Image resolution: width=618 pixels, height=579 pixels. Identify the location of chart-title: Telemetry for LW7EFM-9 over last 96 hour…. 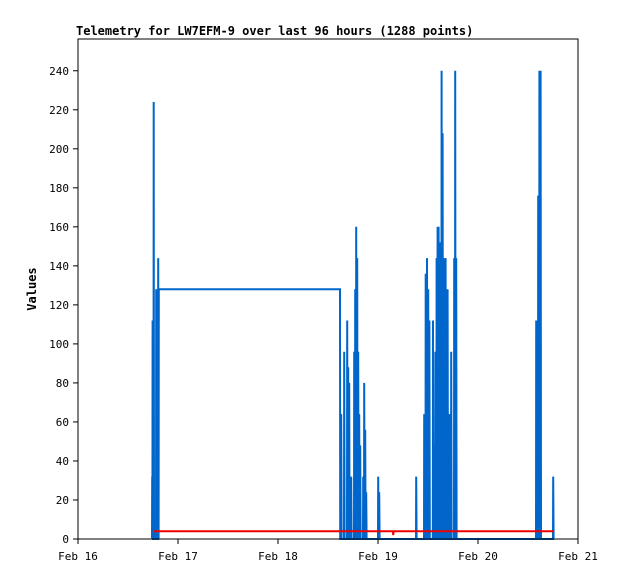
(274, 31).